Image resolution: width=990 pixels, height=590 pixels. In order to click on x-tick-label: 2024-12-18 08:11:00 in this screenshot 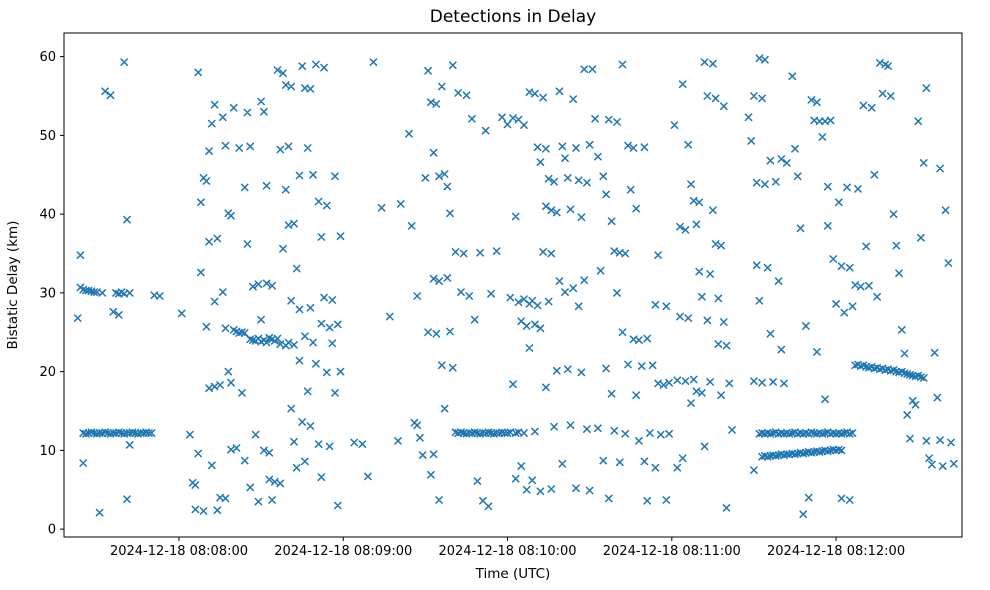, I will do `click(672, 551)`.